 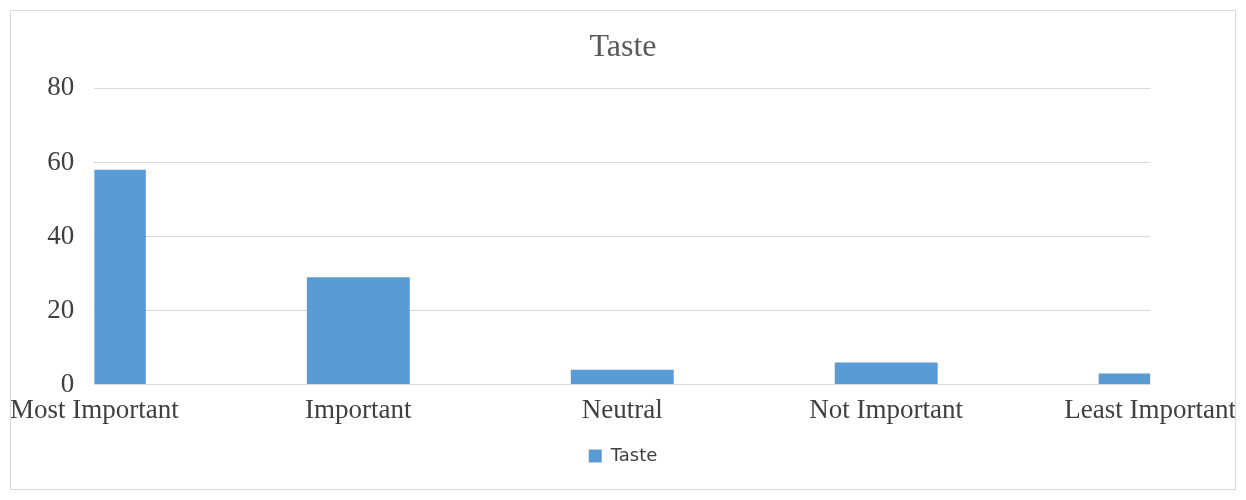 What do you see at coordinates (61, 234) in the screenshot?
I see `y-tick-label: 40` at bounding box center [61, 234].